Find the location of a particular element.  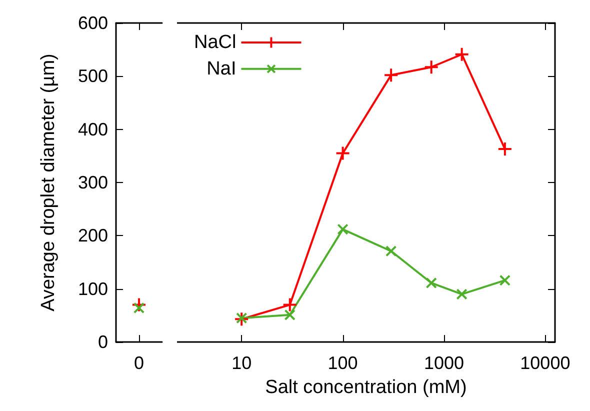

x-tick-label: 100 is located at coordinates (343, 363).